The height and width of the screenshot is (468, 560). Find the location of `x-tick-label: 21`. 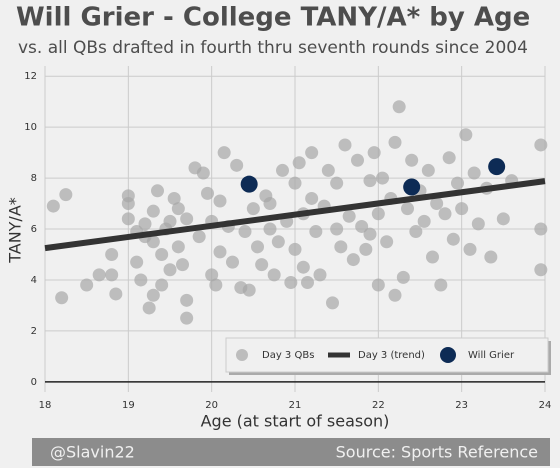

x-tick-label: 21 is located at coordinates (295, 405).